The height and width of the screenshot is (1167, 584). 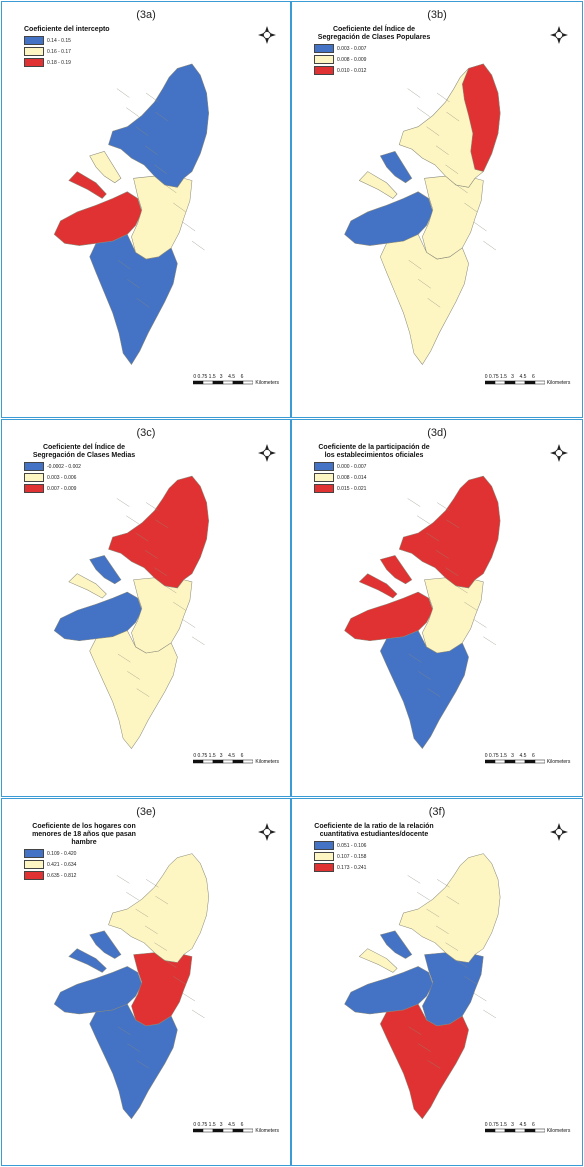 What do you see at coordinates (84, 864) in the screenshot?
I see `legend-item: 0.421 - 0.634` at bounding box center [84, 864].